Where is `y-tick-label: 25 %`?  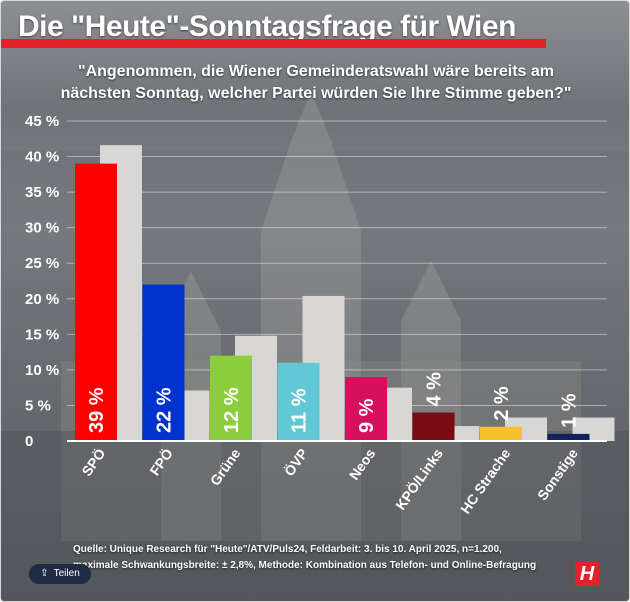
y-tick-label: 25 % is located at coordinates (42, 263).